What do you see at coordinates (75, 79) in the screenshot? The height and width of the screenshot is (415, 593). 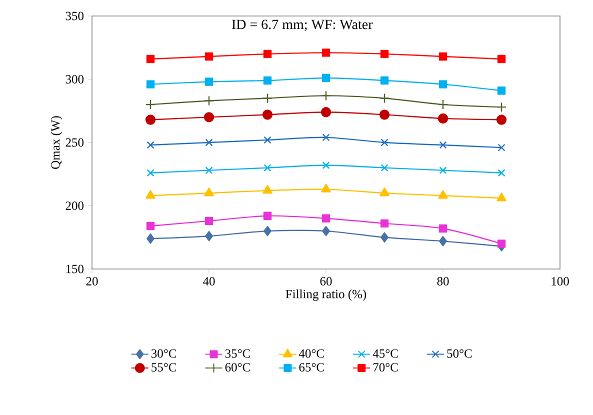 I see `y-tick-label: 300` at bounding box center [75, 79].